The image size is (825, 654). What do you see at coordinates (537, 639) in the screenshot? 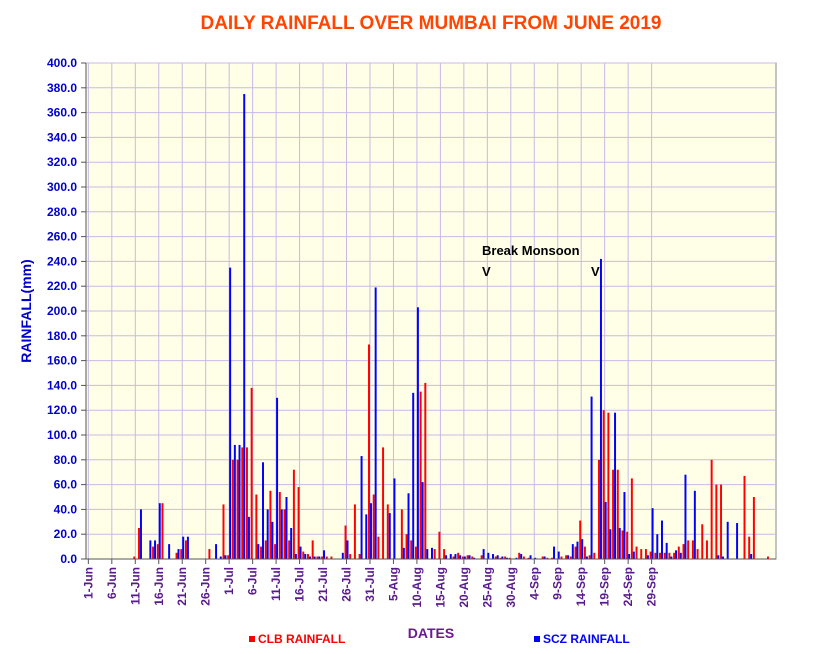
I see `legend-swatch-scz` at bounding box center [537, 639].